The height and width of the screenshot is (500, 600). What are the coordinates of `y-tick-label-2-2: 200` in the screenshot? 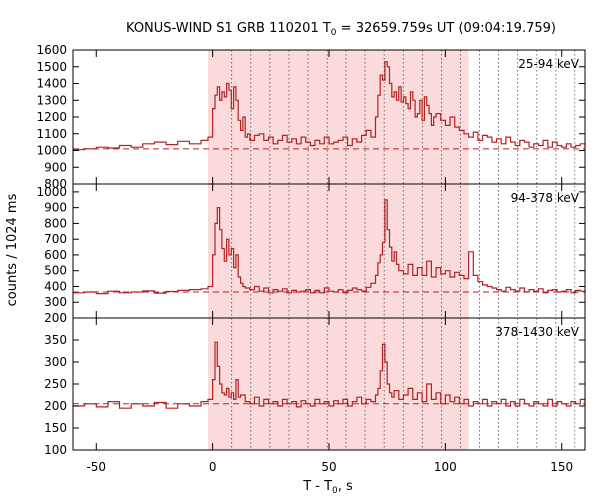 It's located at (55, 406).